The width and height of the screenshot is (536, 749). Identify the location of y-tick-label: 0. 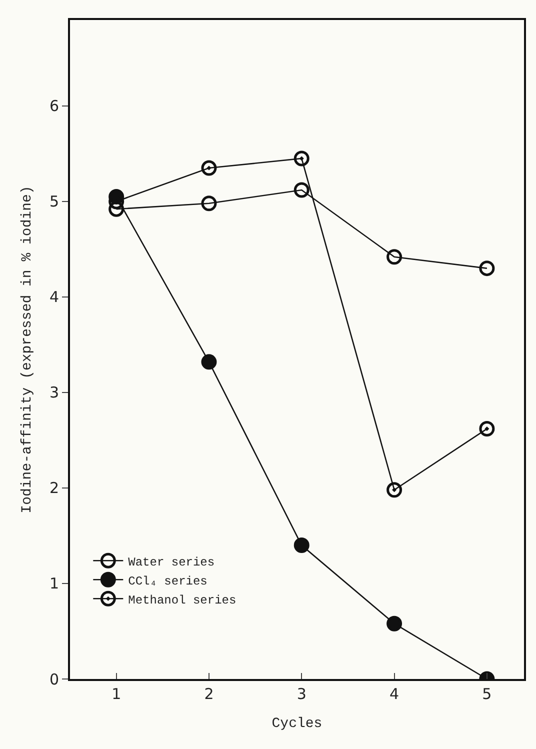
(54, 679).